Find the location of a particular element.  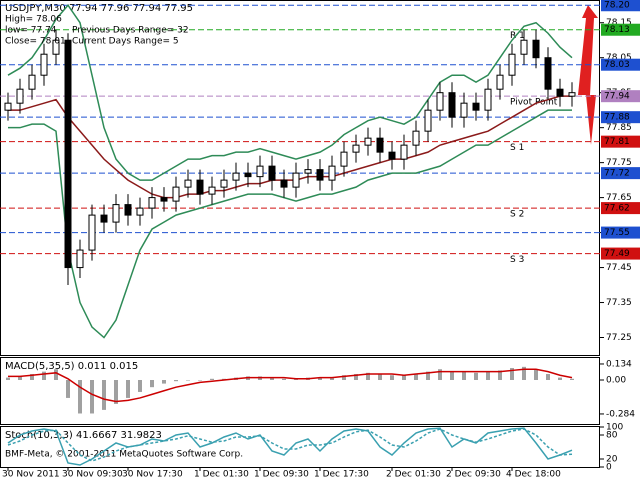

y-tick-label: 0.00 is located at coordinates (616, 381).